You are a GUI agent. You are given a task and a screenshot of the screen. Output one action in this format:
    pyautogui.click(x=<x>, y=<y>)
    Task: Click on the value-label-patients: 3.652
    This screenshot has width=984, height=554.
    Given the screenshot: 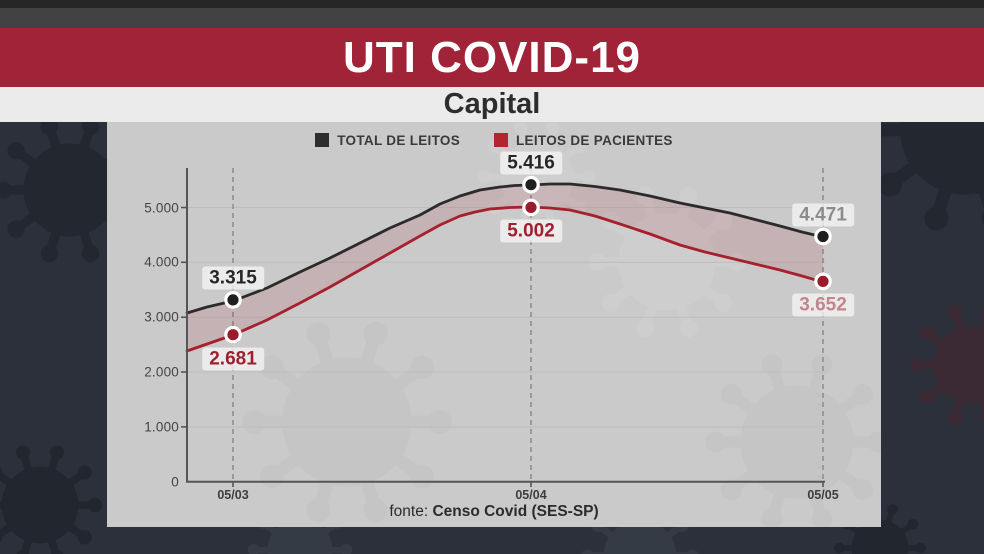 What is the action you would take?
    pyautogui.click(x=823, y=305)
    